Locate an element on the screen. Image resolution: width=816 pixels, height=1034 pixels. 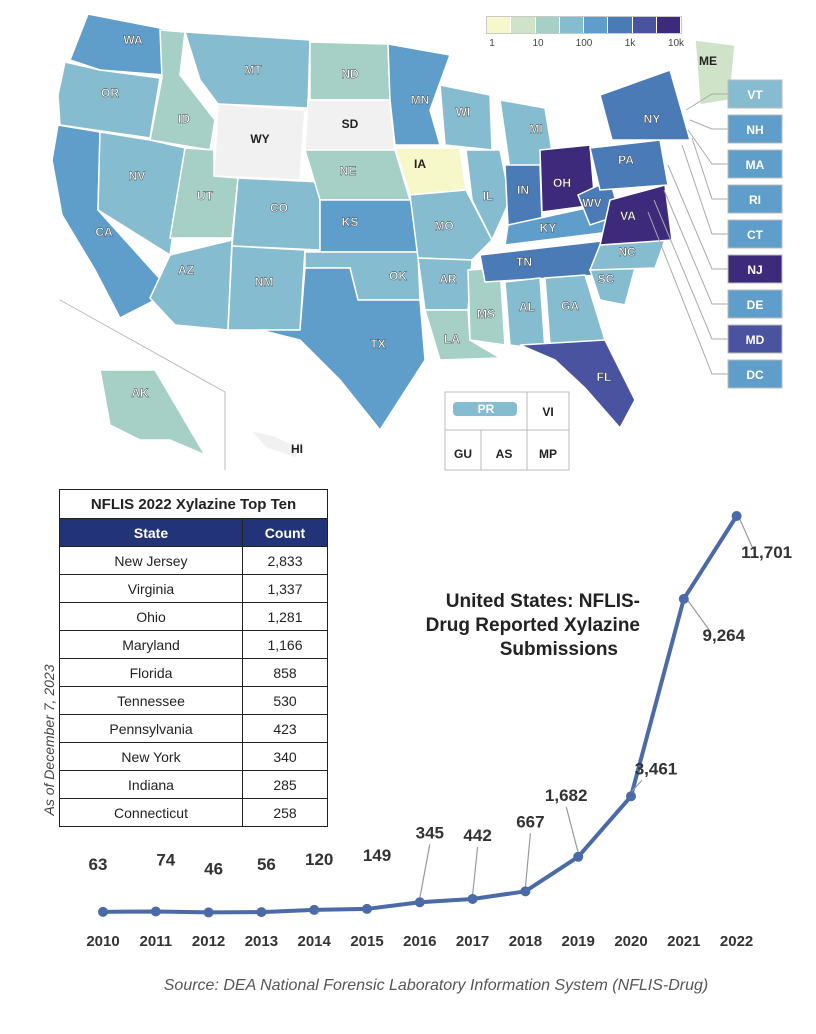
state-label: AK is located at coordinates (140, 393).